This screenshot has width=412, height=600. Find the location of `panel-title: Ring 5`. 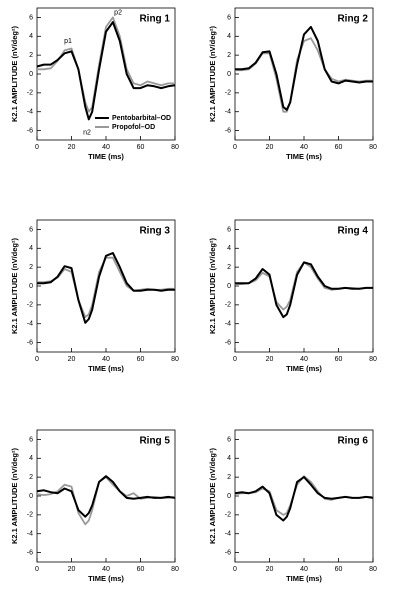

panel-title: Ring 5 is located at coordinates (154, 441).